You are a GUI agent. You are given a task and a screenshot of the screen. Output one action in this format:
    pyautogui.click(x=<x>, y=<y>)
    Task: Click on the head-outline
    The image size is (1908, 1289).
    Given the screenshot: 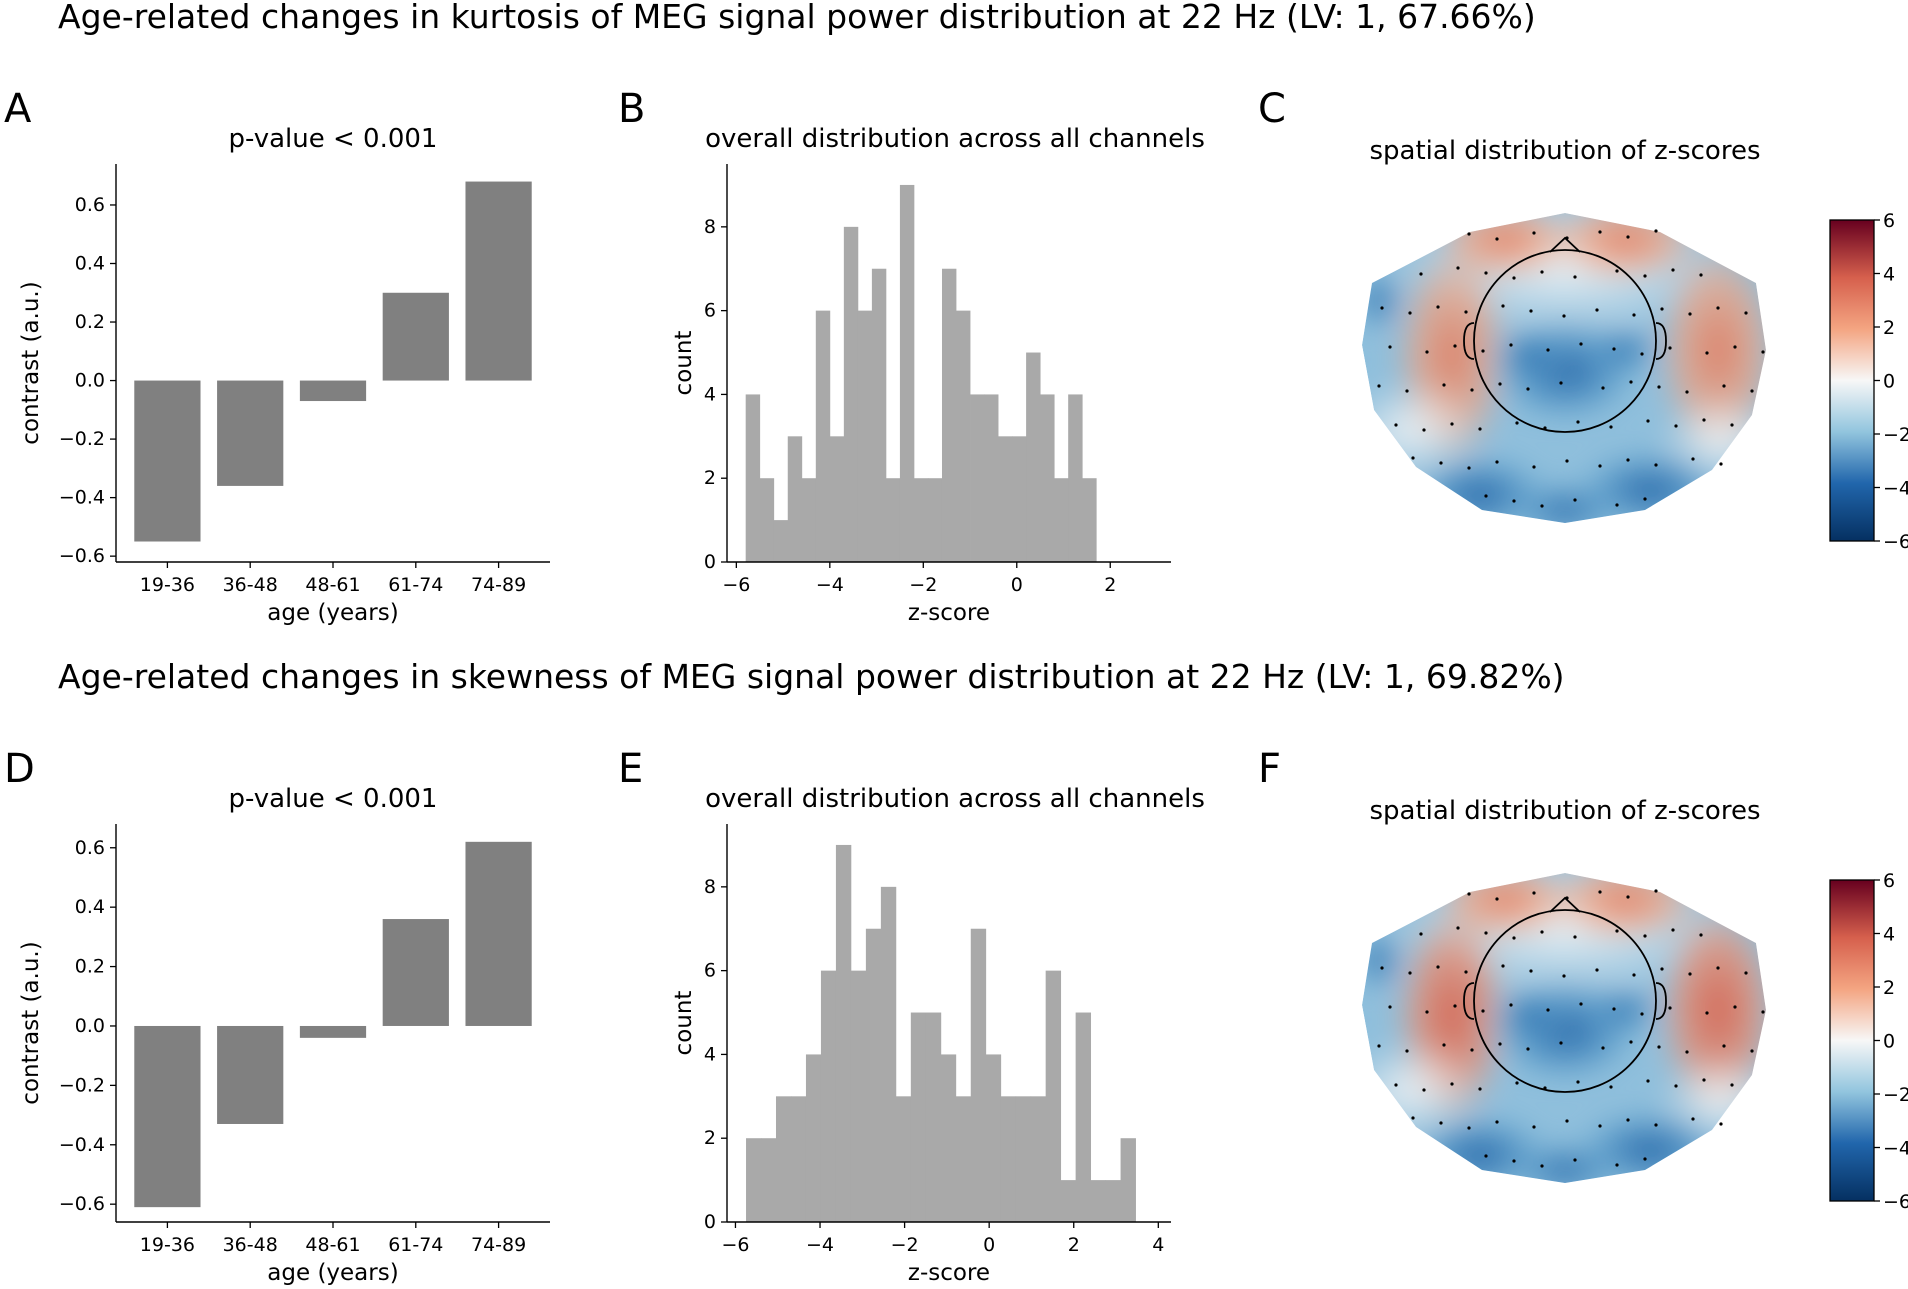 What is the action you would take?
    pyautogui.click(x=1565, y=1001)
    